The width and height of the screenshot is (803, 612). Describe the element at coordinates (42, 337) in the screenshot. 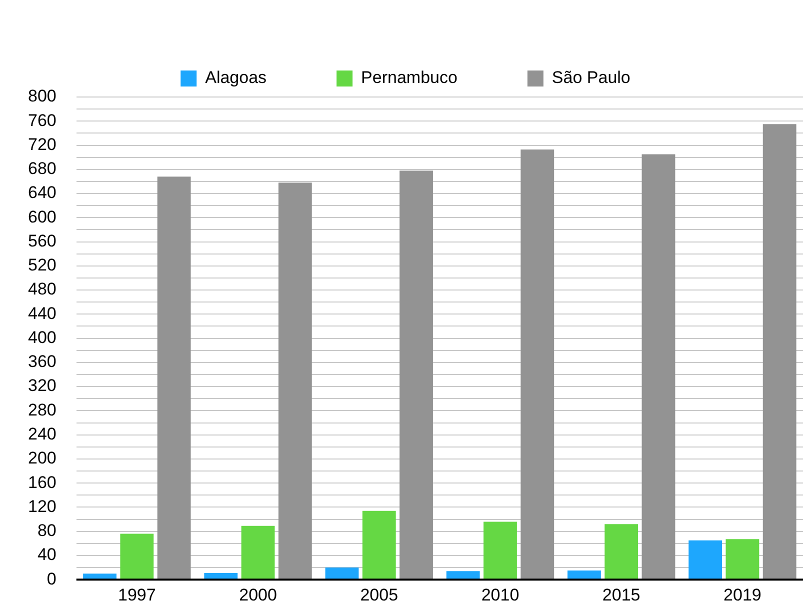

I see `y-tick-label: 400` at that location.